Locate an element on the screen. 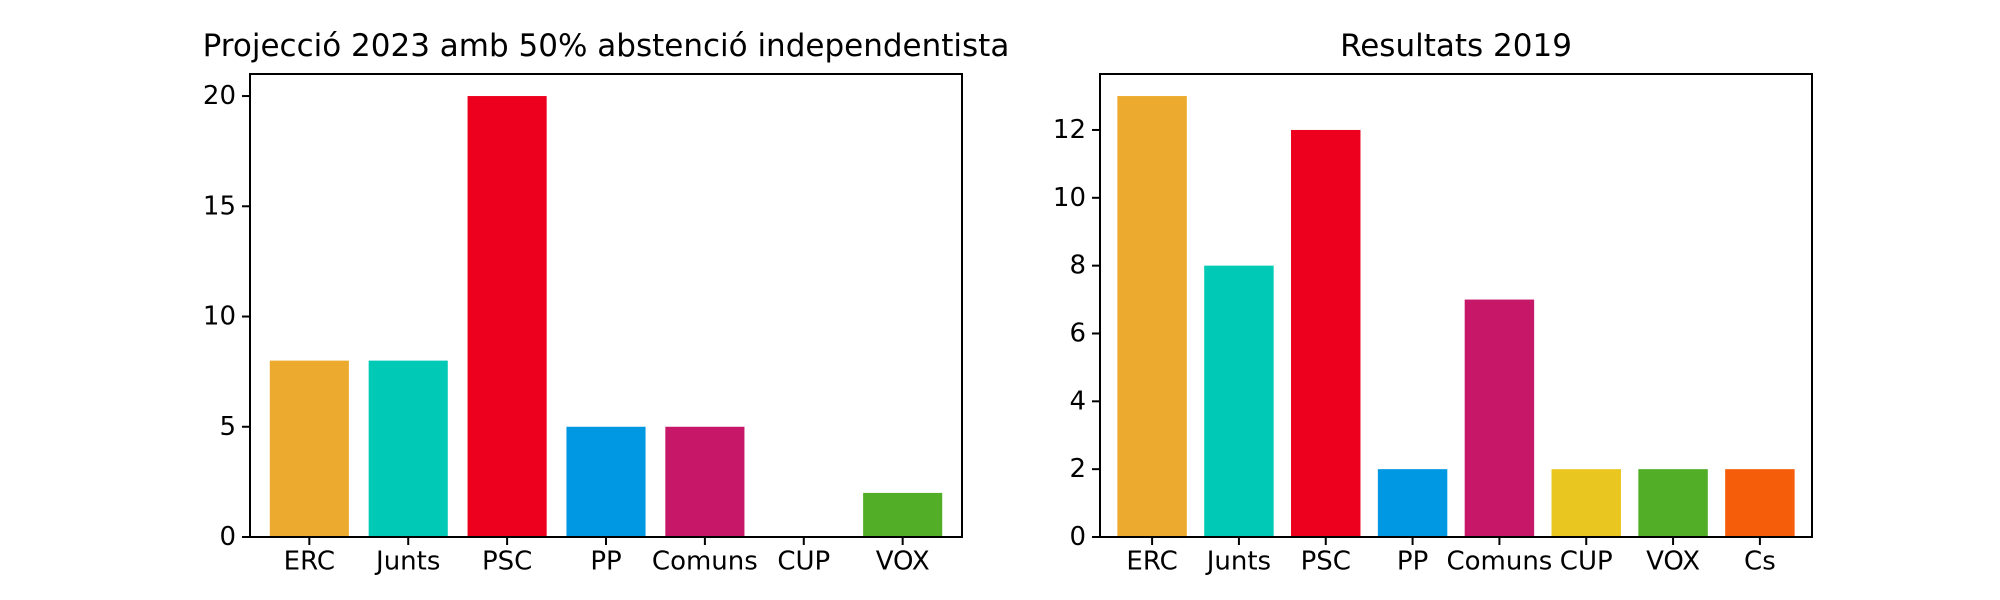 The image size is (2000, 600). bar-cs is located at coordinates (1760, 503).